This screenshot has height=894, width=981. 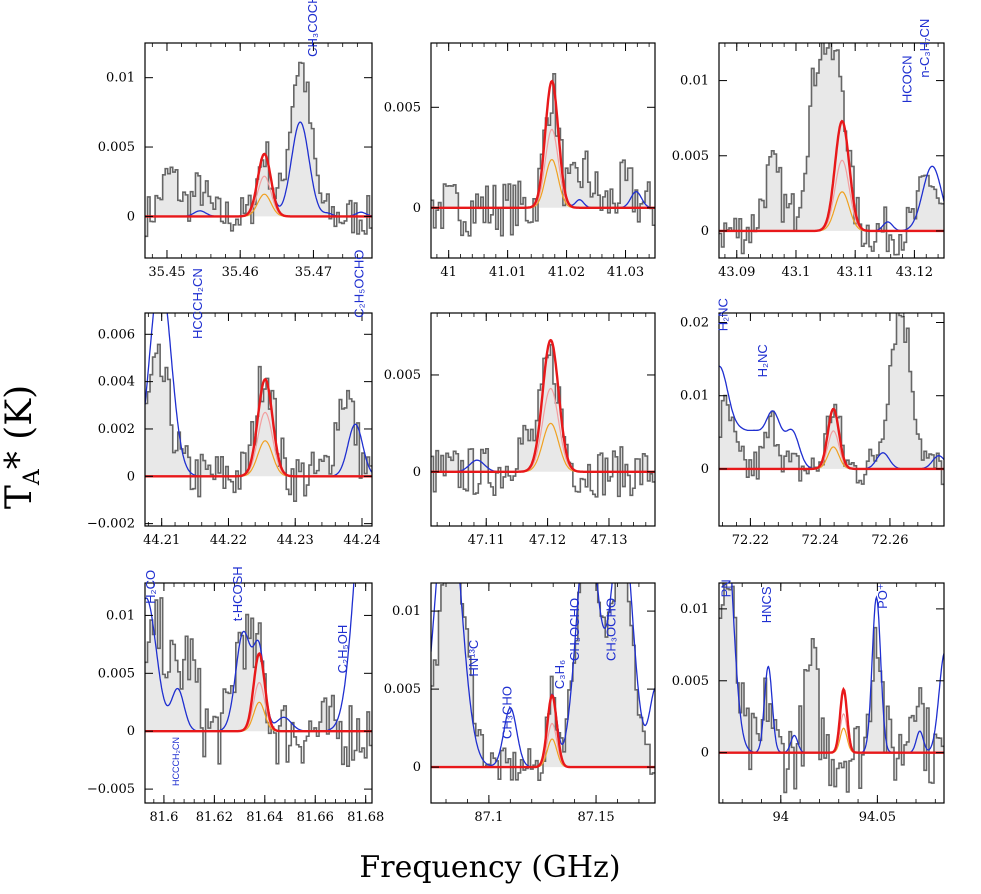 What do you see at coordinates (559, 674) in the screenshot?
I see `line-label: C₃H₆` at bounding box center [559, 674].